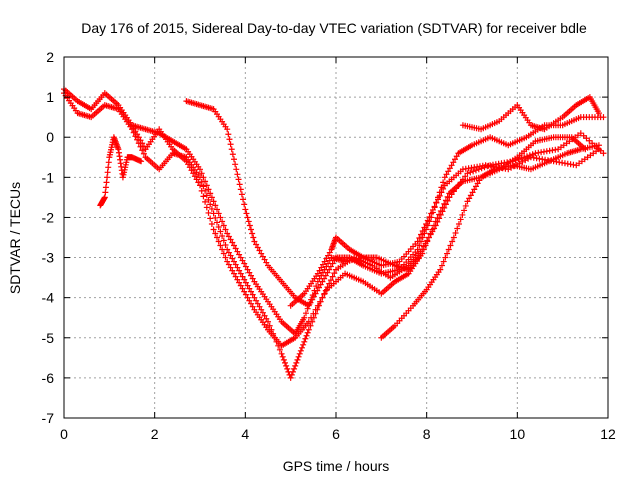  I want to click on x-tick-label: 12, so click(608, 434).